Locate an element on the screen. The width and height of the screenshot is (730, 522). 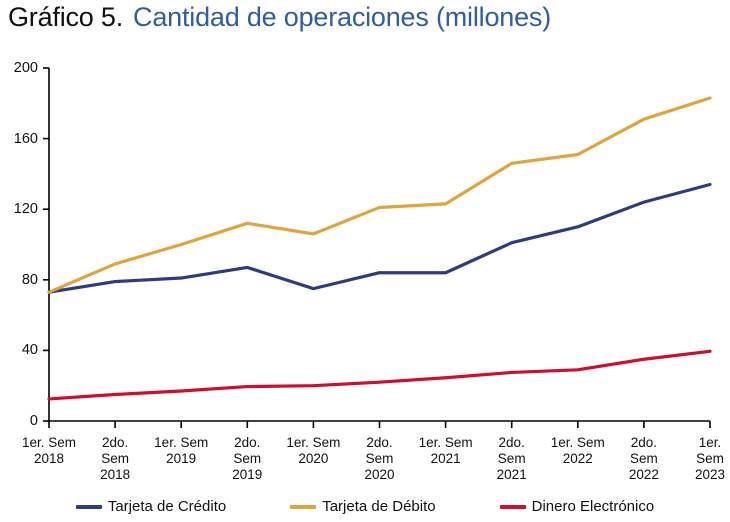
x-axis-label: 2do. Sem 2019 is located at coordinates (247, 458).